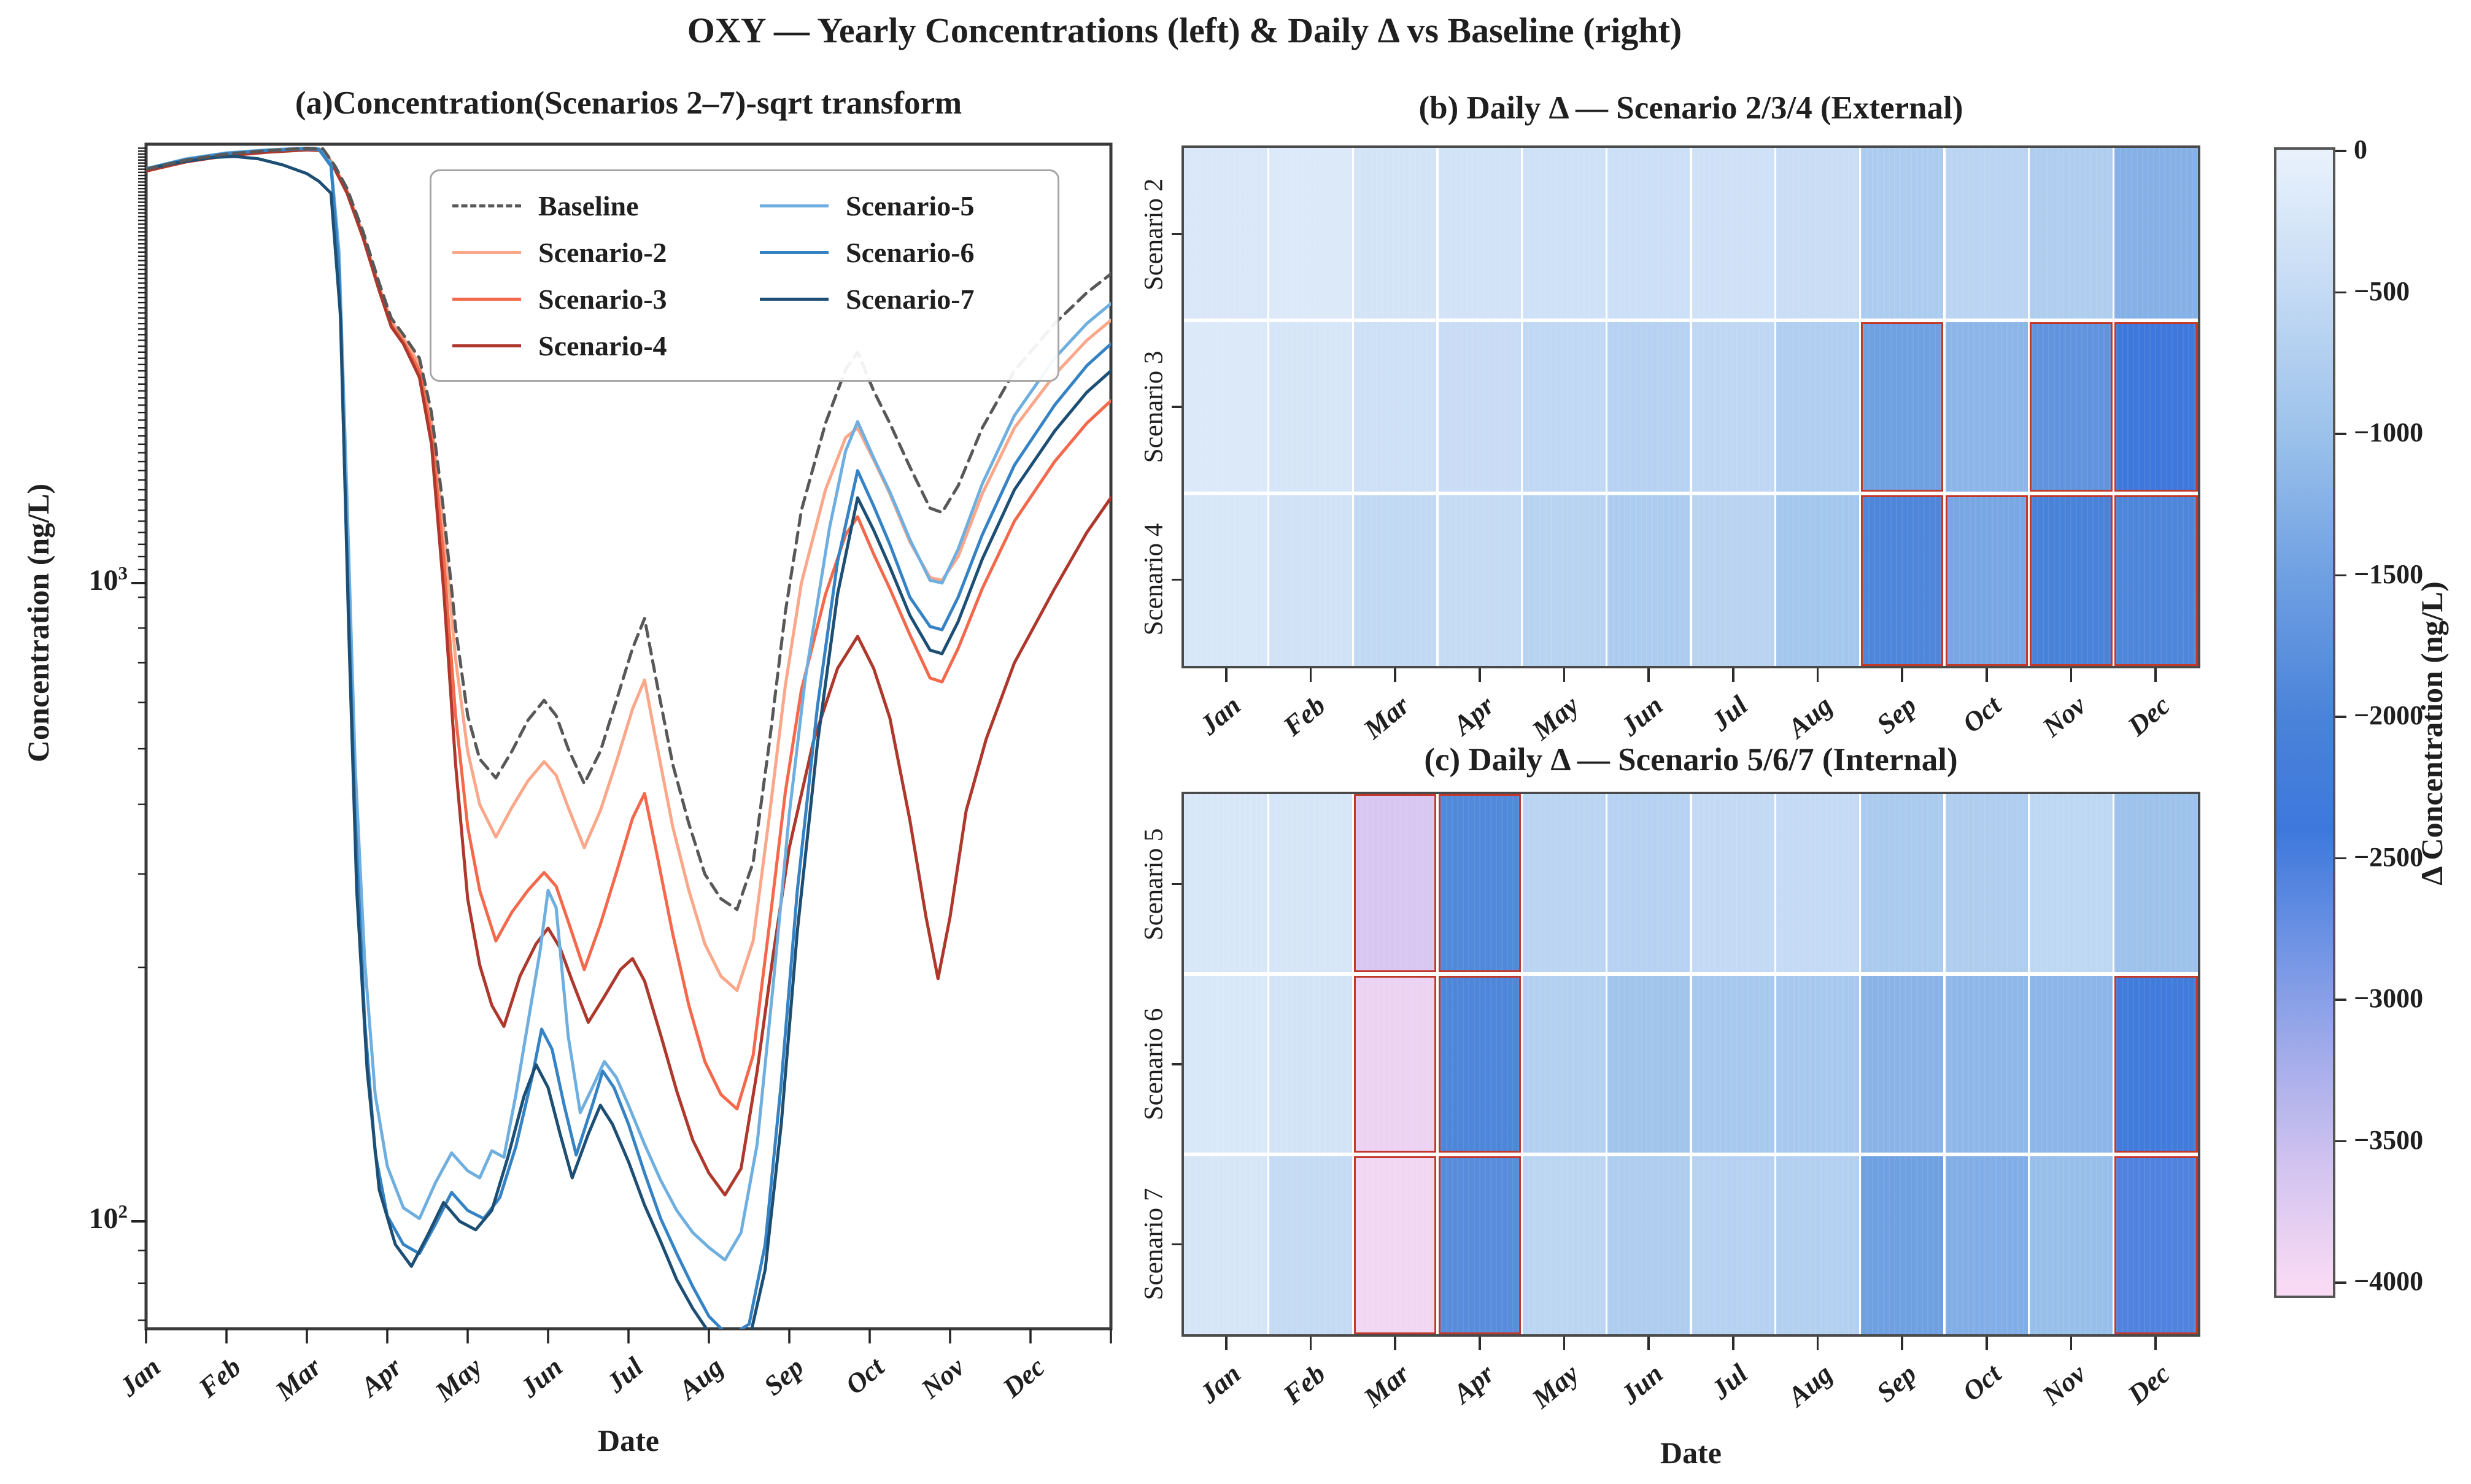 Image resolution: width=2471 pixels, height=1484 pixels. I want to click on heatmap-b-cell-scenario-3-jan, so click(1226, 407).